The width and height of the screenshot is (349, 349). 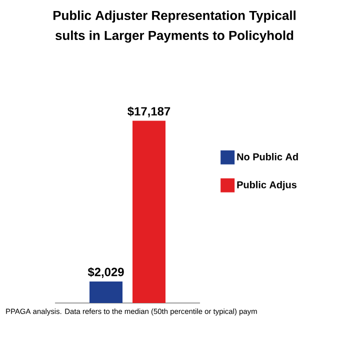 What do you see at coordinates (106, 272) in the screenshot?
I see `data-label: $2,029` at bounding box center [106, 272].